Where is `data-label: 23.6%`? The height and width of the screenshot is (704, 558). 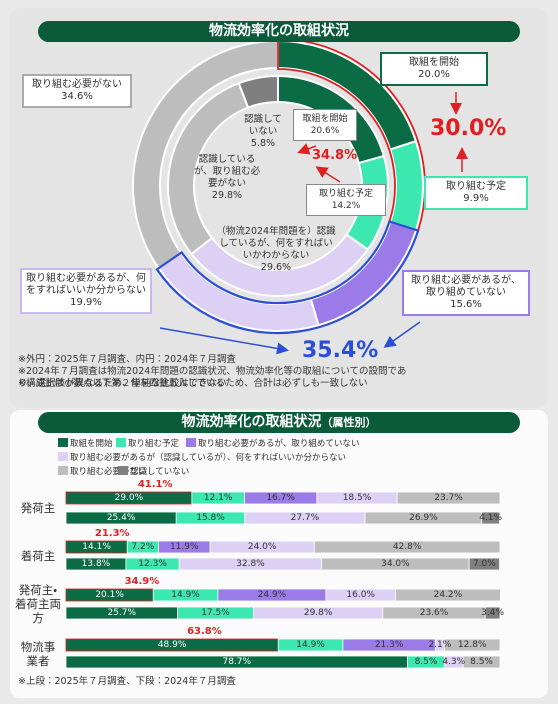
data-label: 23.6% is located at coordinates (434, 613).